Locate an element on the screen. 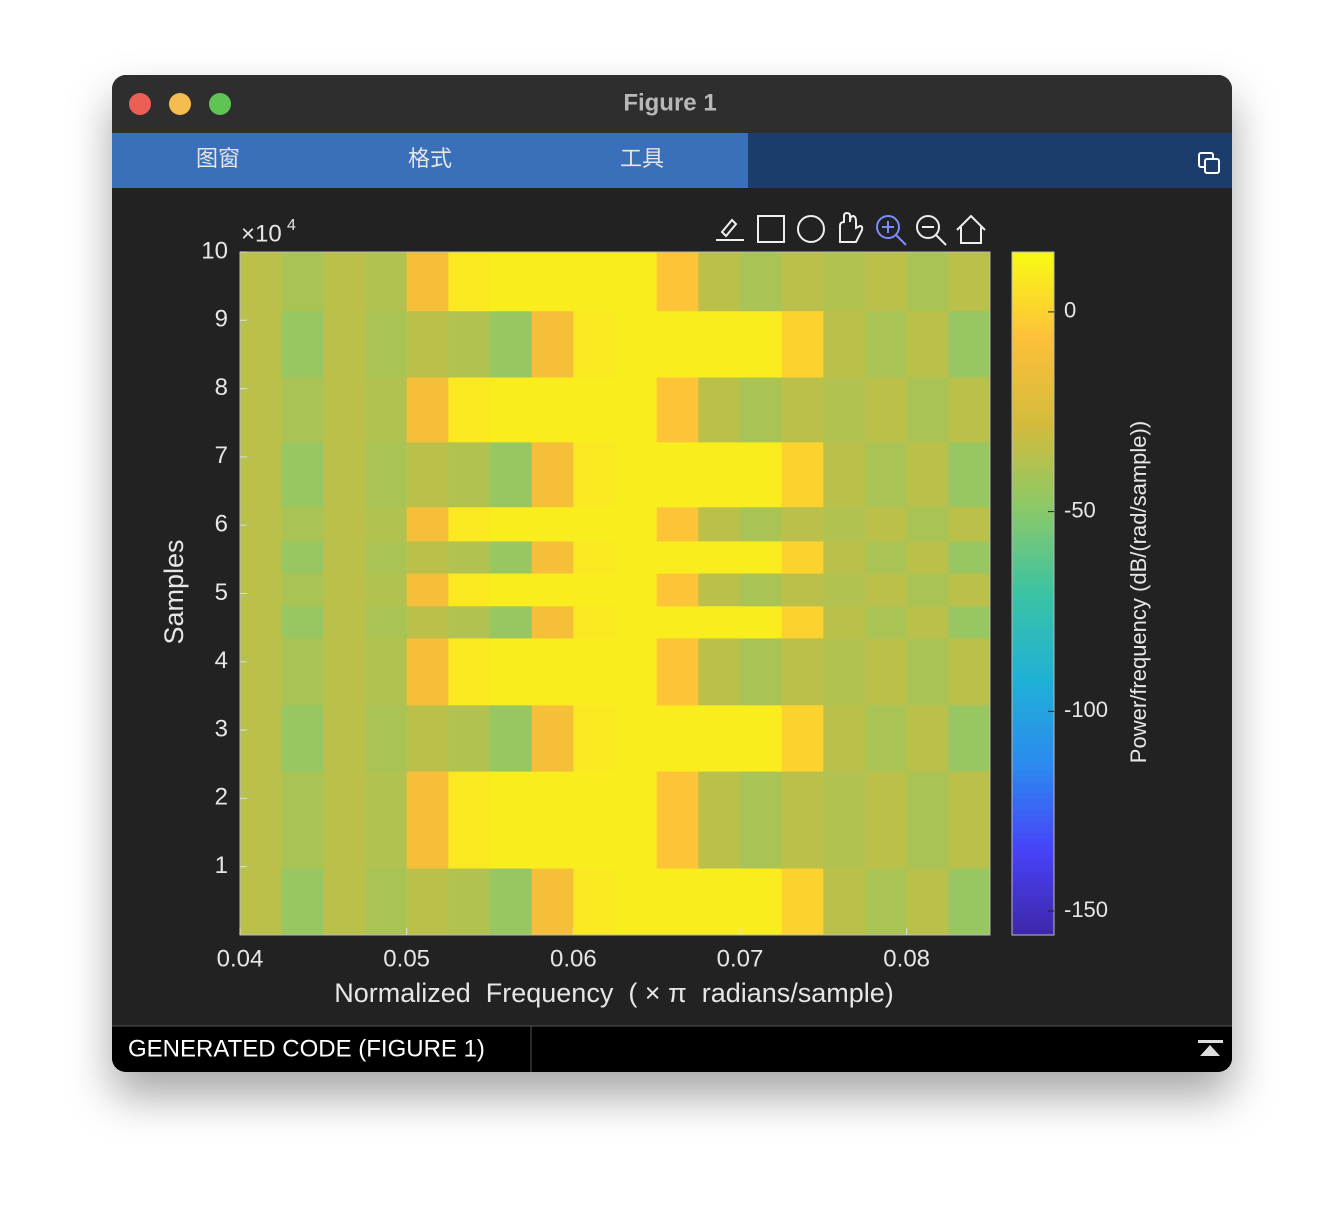 This screenshot has height=1220, width=1344. minimize-button is located at coordinates (180, 104).